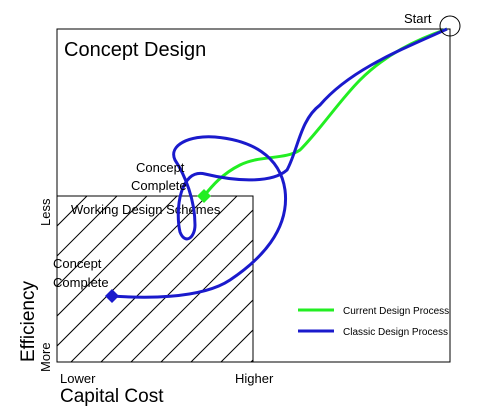 The image size is (498, 419). What do you see at coordinates (418, 18) in the screenshot?
I see `start-label: Start` at bounding box center [418, 18].